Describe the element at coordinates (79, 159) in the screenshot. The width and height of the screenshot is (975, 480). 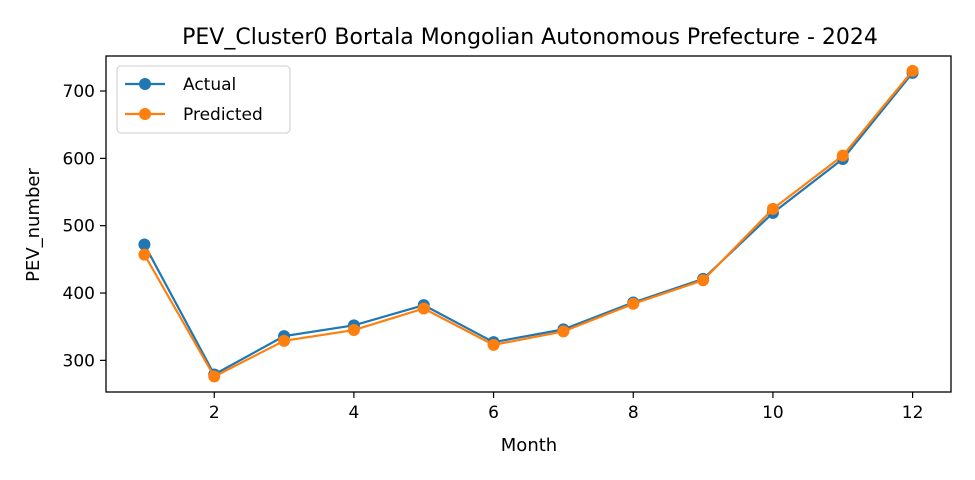
I see `y-tick-label: 600` at that location.